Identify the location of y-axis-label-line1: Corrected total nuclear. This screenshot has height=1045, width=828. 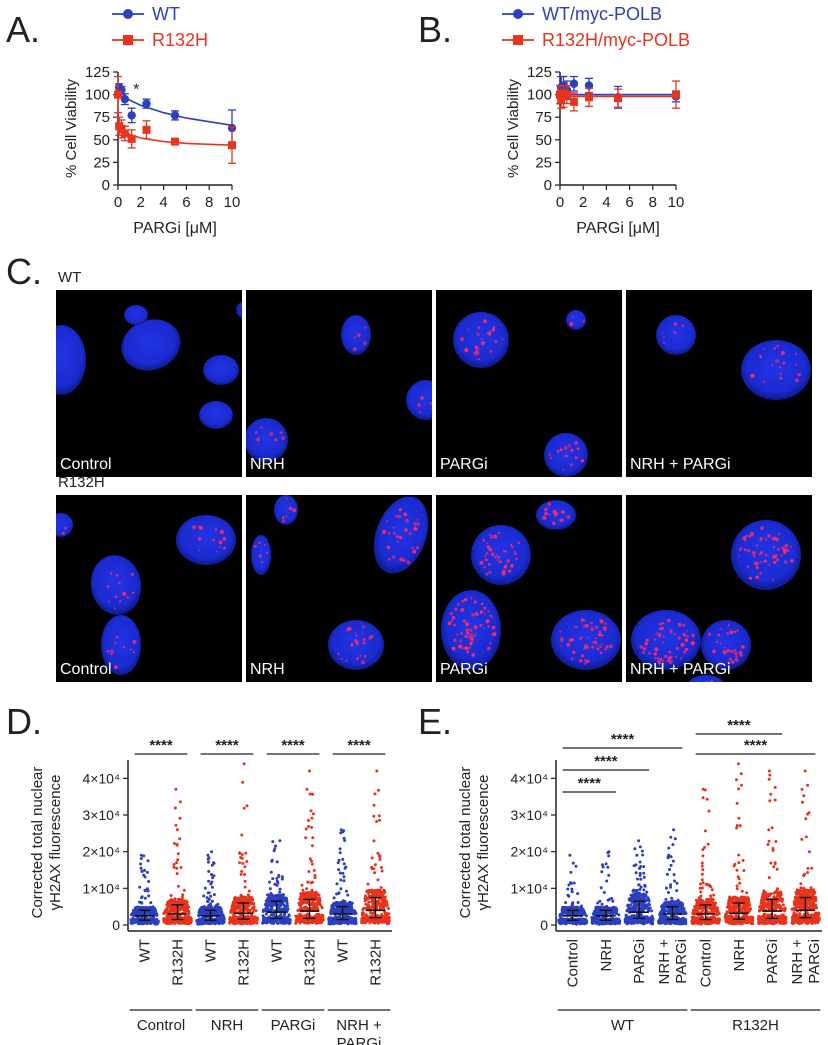
(465, 843).